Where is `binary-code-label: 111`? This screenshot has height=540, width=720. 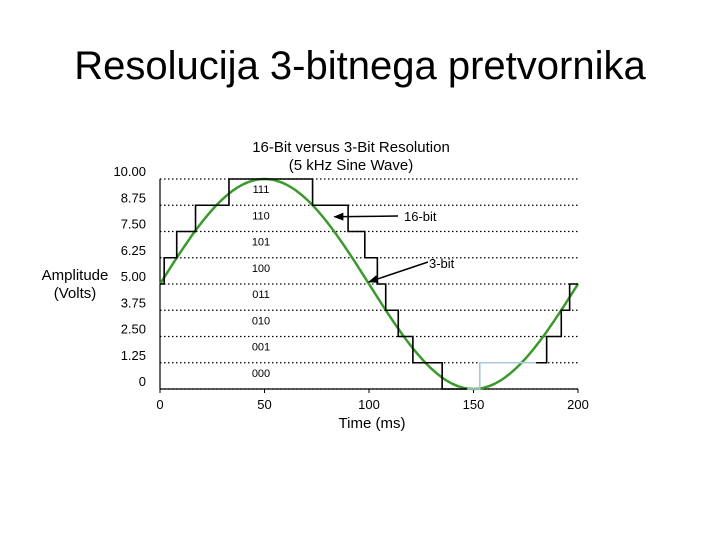 binary-code-label: 111 is located at coordinates (261, 190).